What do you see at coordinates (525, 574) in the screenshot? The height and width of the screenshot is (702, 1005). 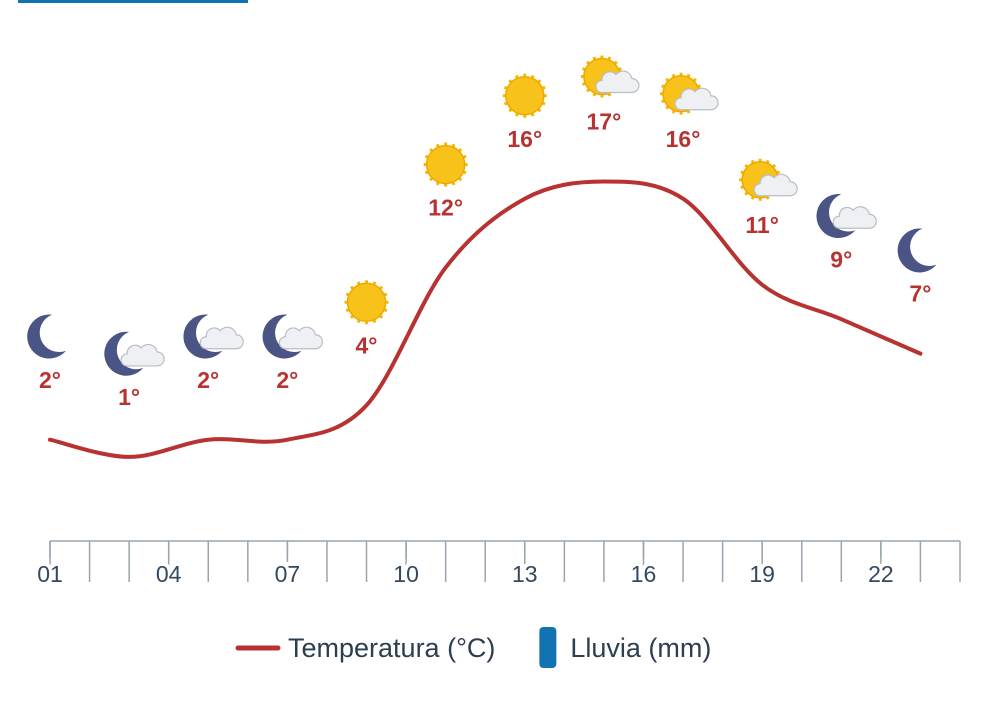 I see `x-tick-label: 13` at bounding box center [525, 574].